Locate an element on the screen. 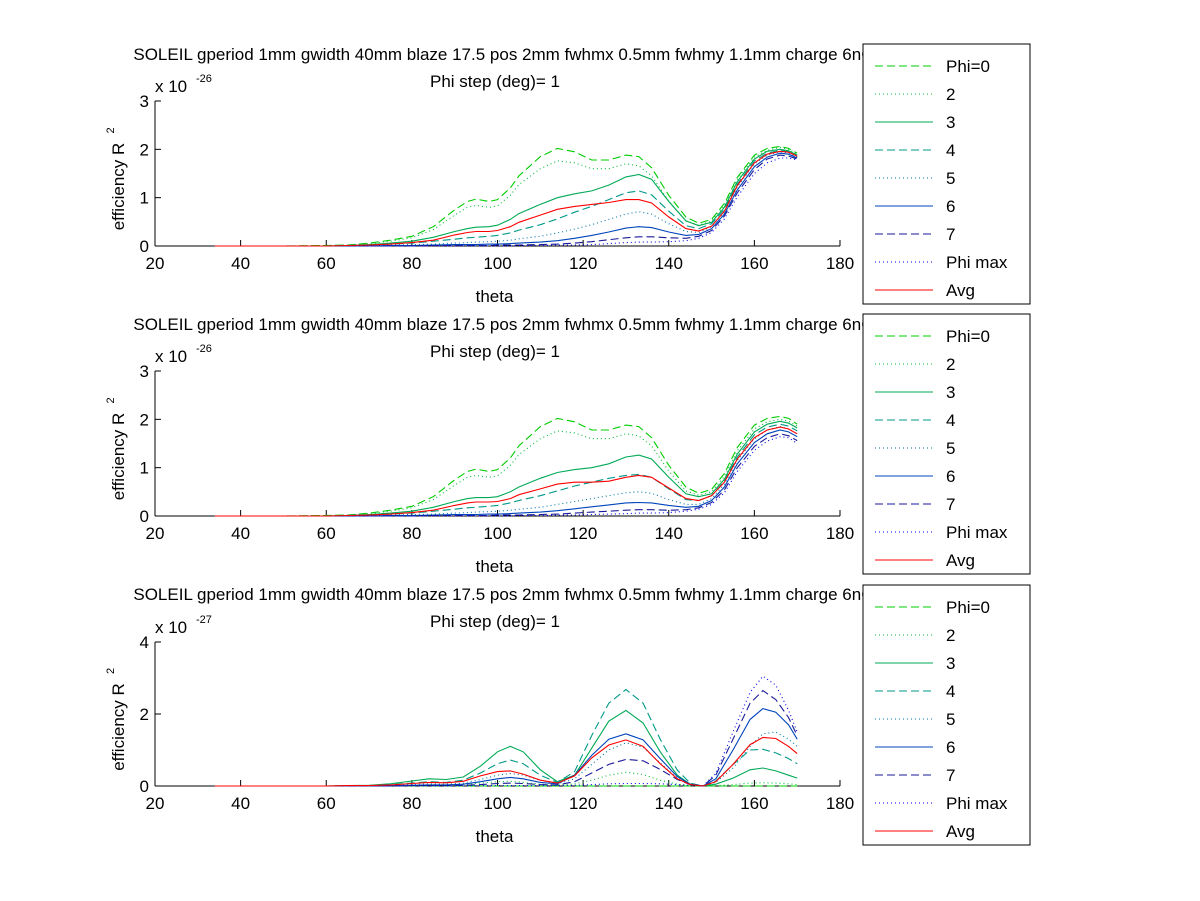 This screenshot has width=1200, height=901. y-tick-label: 4 is located at coordinates (144, 642).